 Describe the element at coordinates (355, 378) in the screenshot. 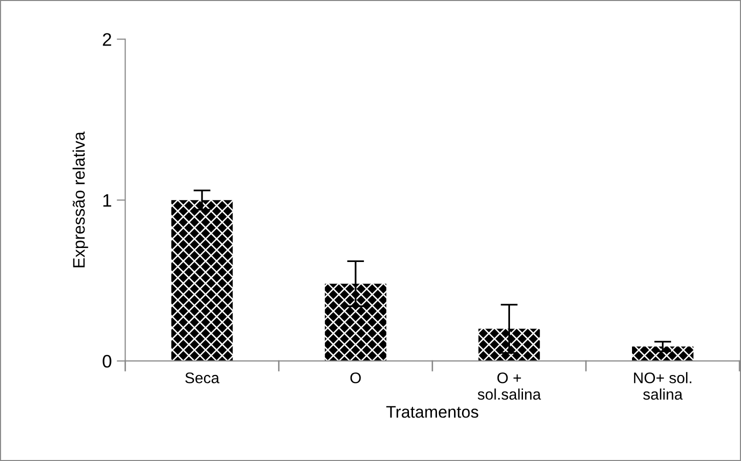

I see `x-tick-label: O` at that location.